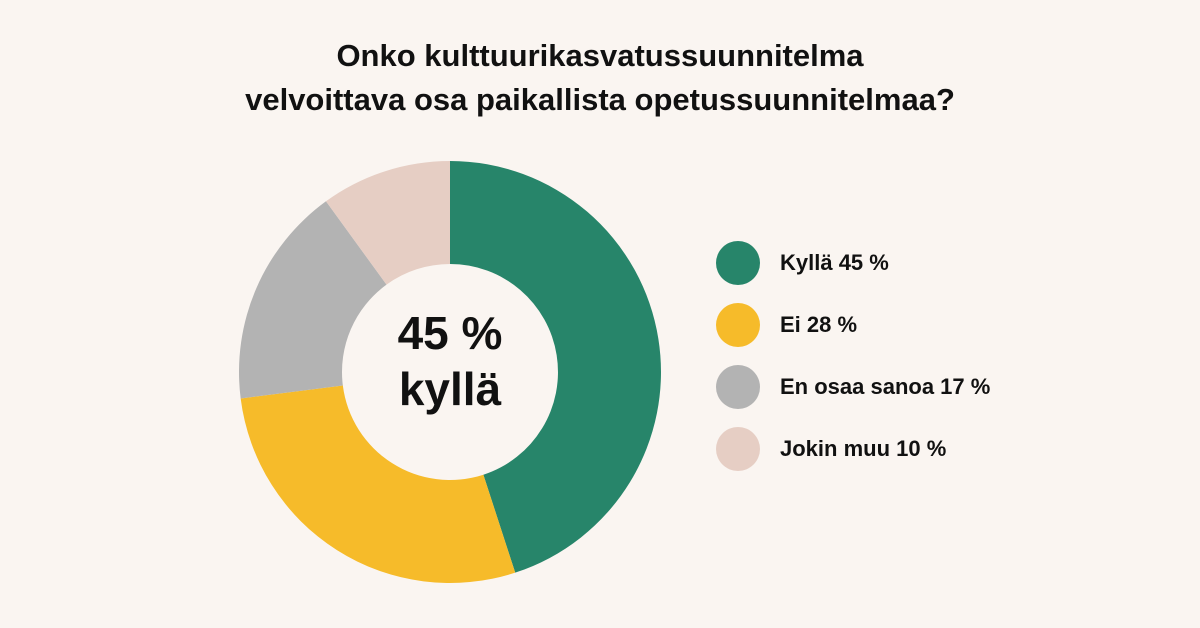  I want to click on legend-label-ei: Ei 28 %, so click(819, 324).